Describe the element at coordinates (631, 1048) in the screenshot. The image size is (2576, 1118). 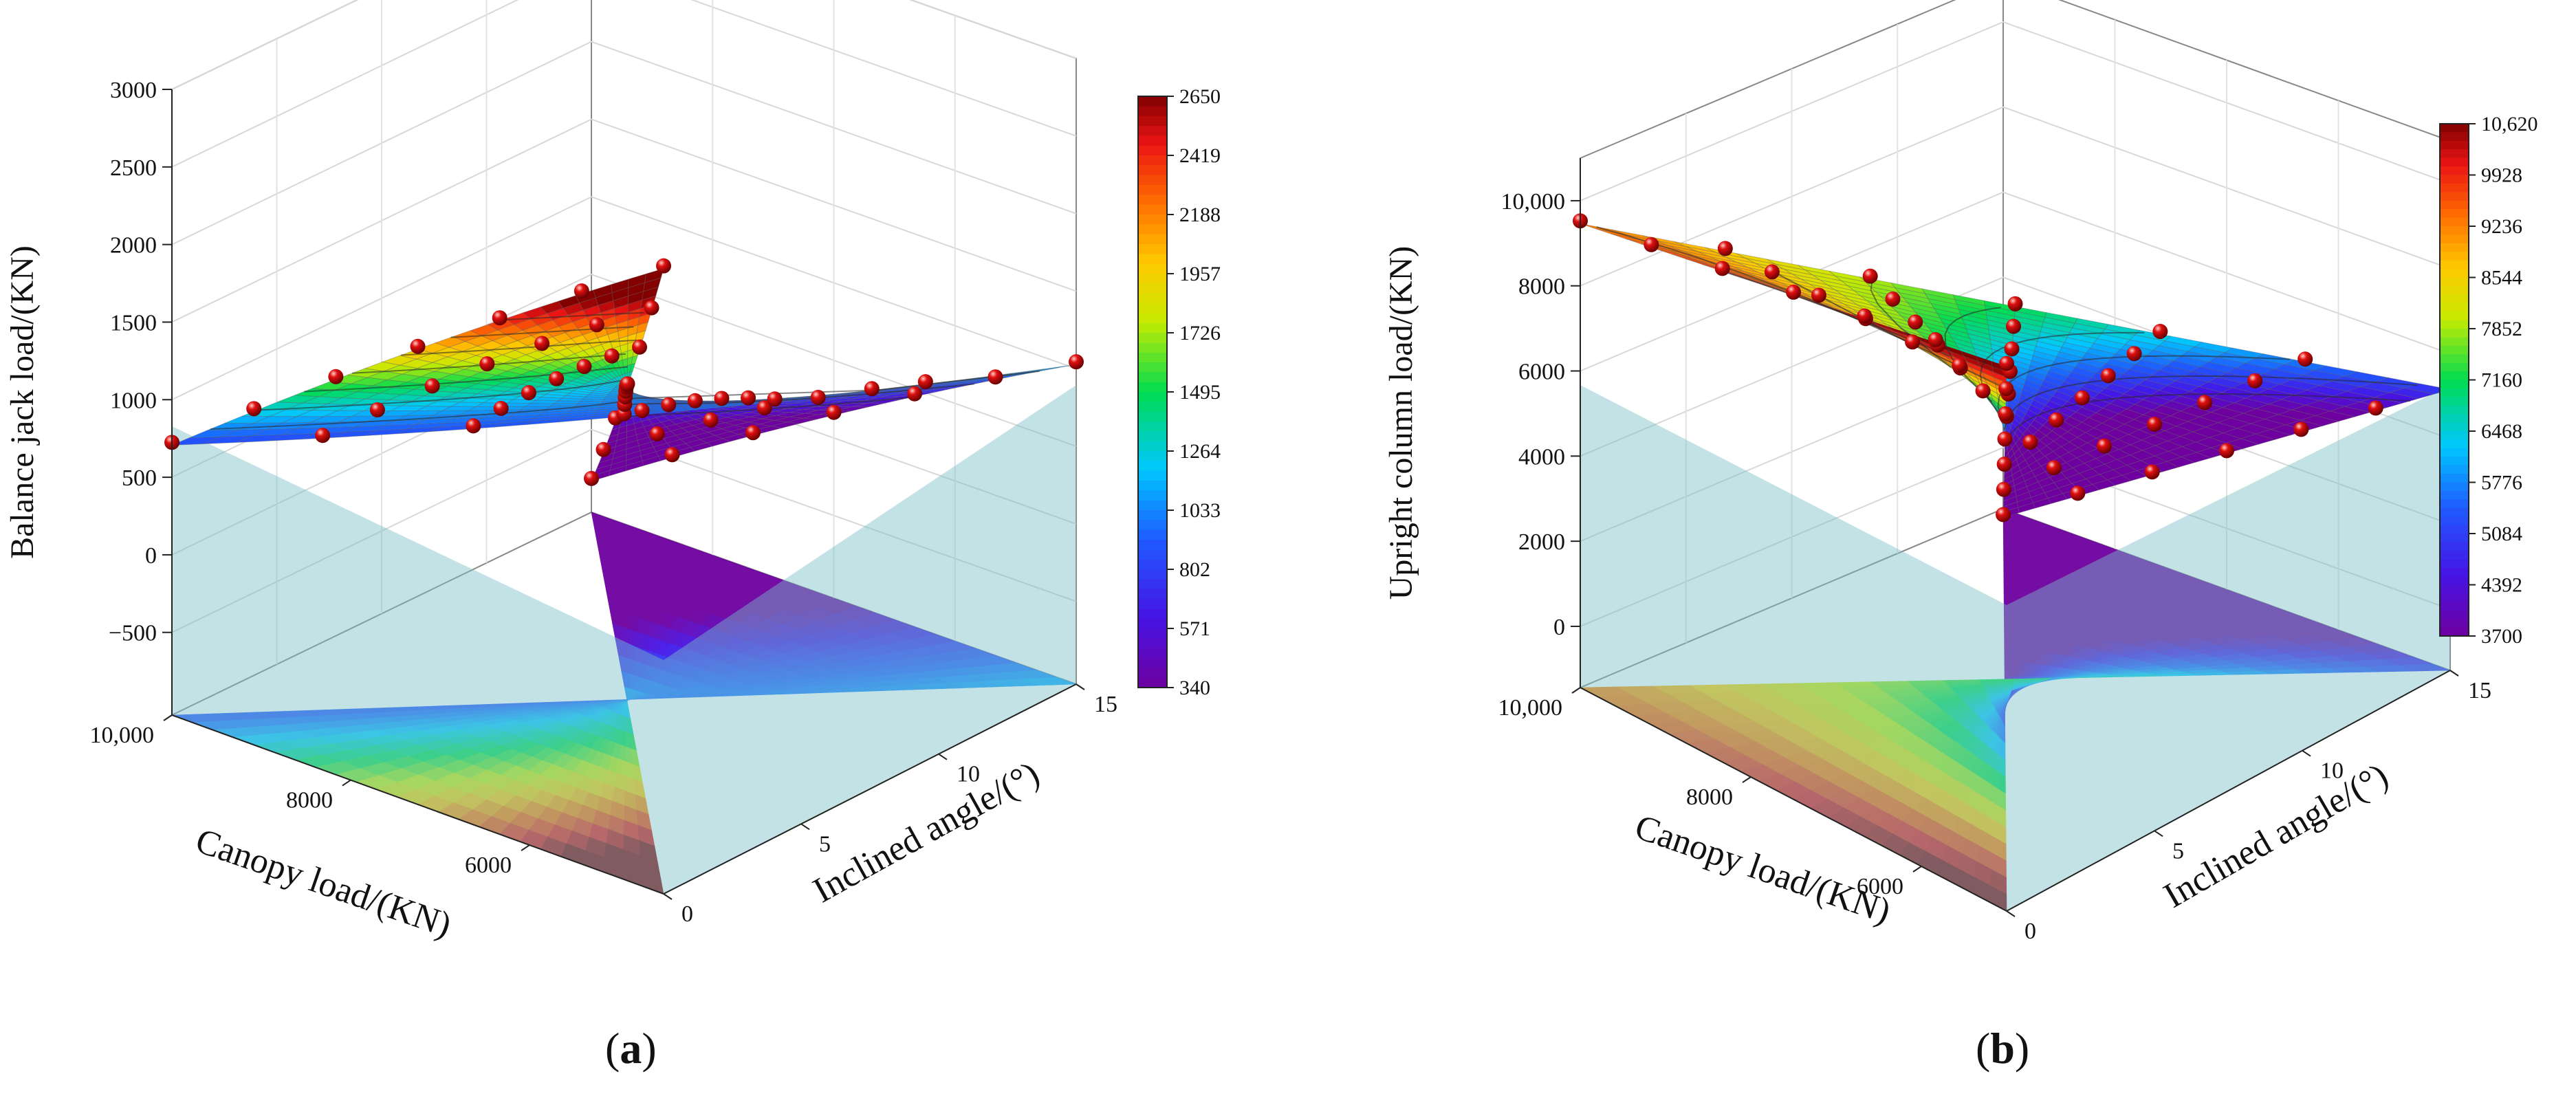
I see `panel-label-a: (a)` at that location.